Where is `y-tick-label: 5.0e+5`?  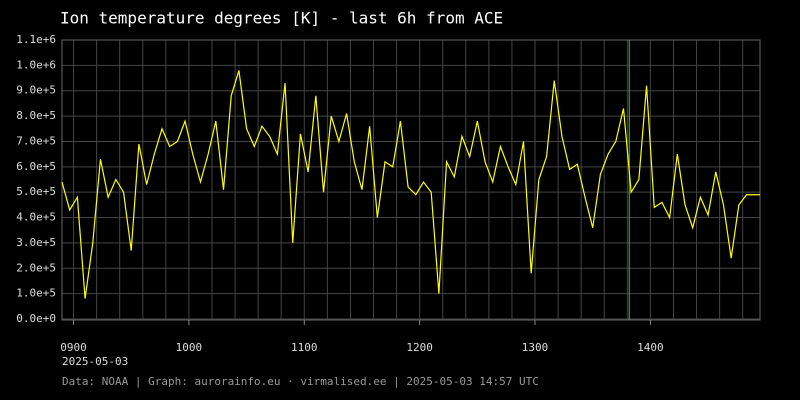
y-tick-label: 5.0e+5 is located at coordinates (36, 191).